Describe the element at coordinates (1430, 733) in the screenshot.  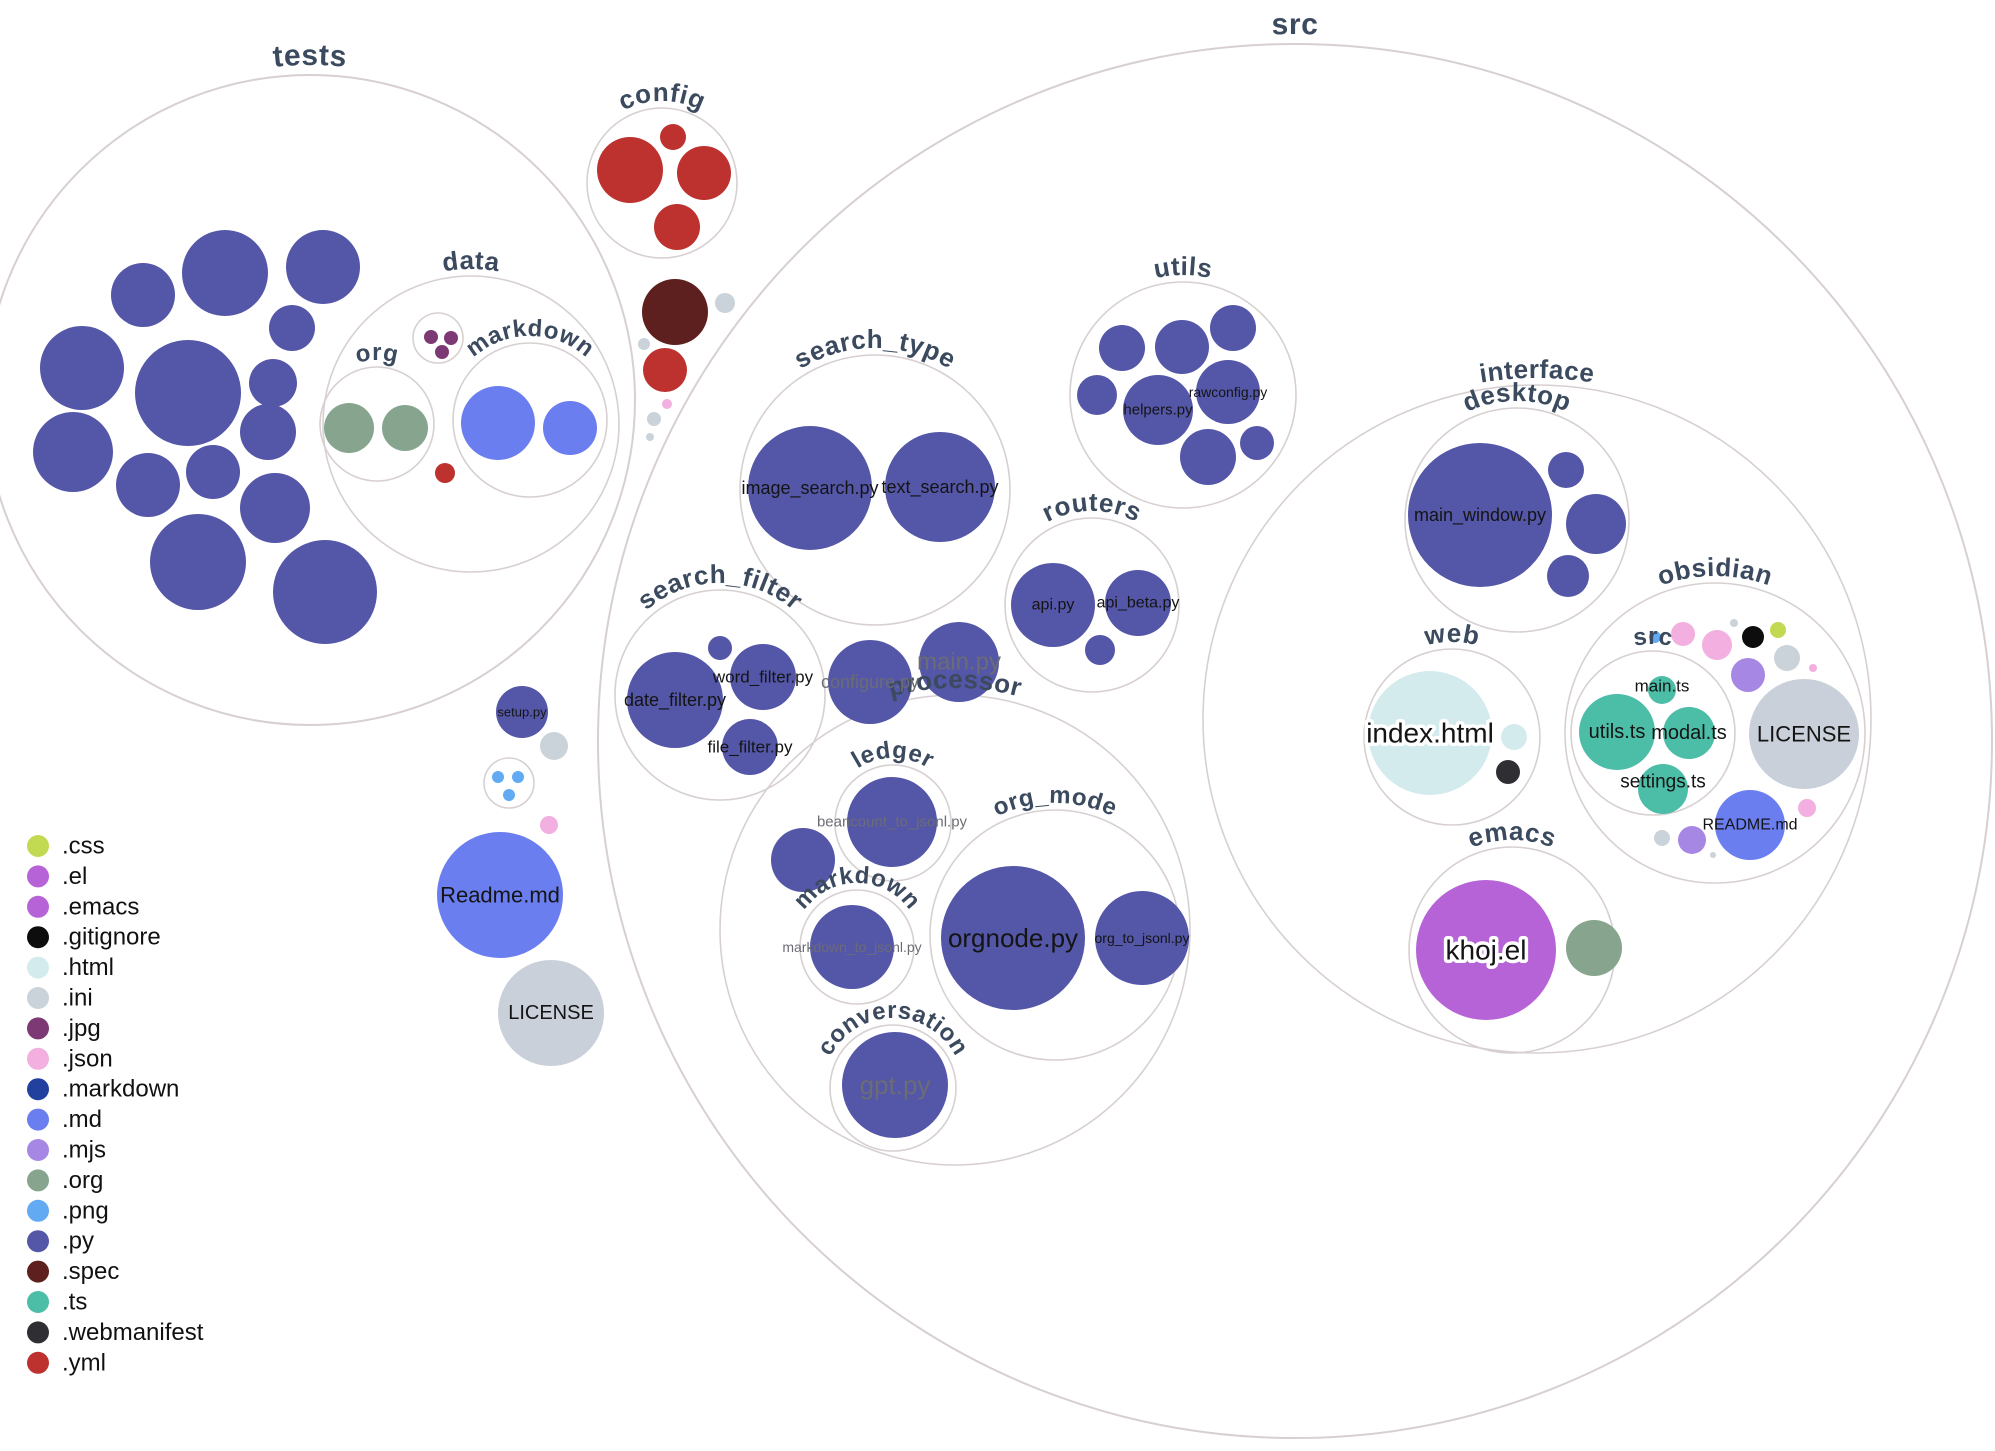
I see `file-index.html` at that location.